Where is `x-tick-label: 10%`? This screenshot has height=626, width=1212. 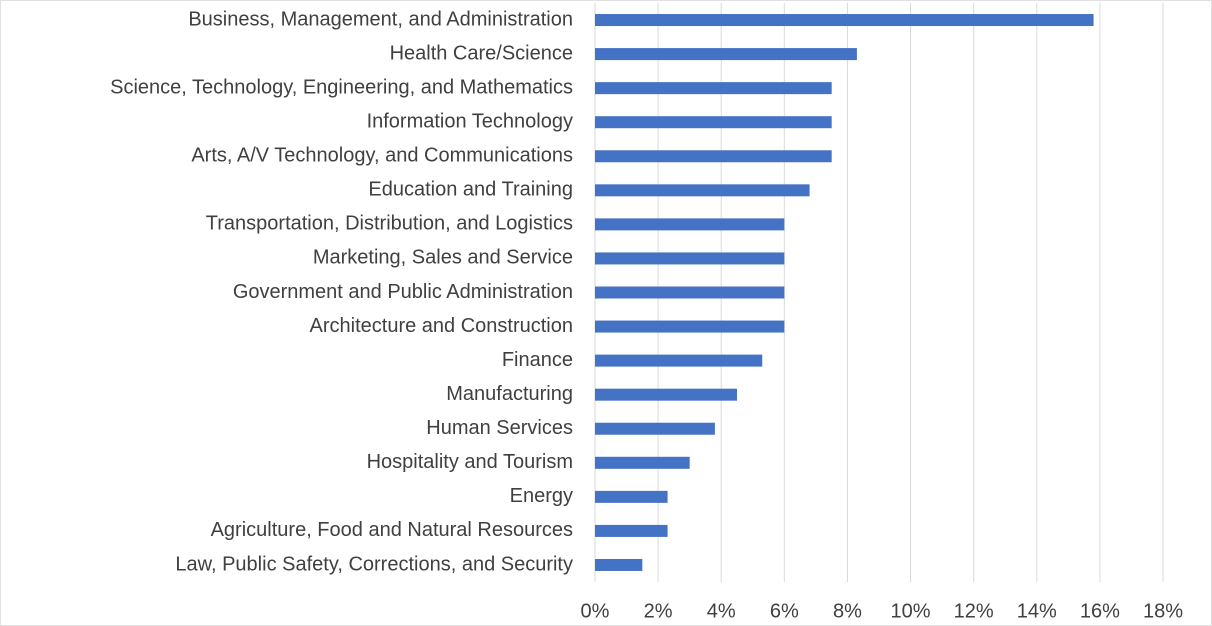
x-tick-label: 10% is located at coordinates (911, 611).